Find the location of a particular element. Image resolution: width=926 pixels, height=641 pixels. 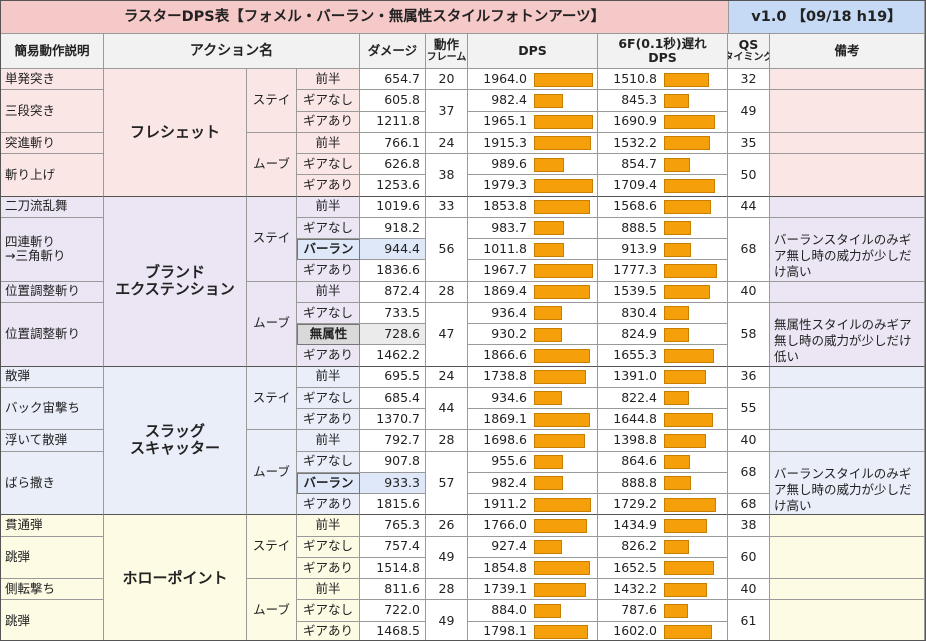

dps6f-value: 787.6 is located at coordinates (639, 610).